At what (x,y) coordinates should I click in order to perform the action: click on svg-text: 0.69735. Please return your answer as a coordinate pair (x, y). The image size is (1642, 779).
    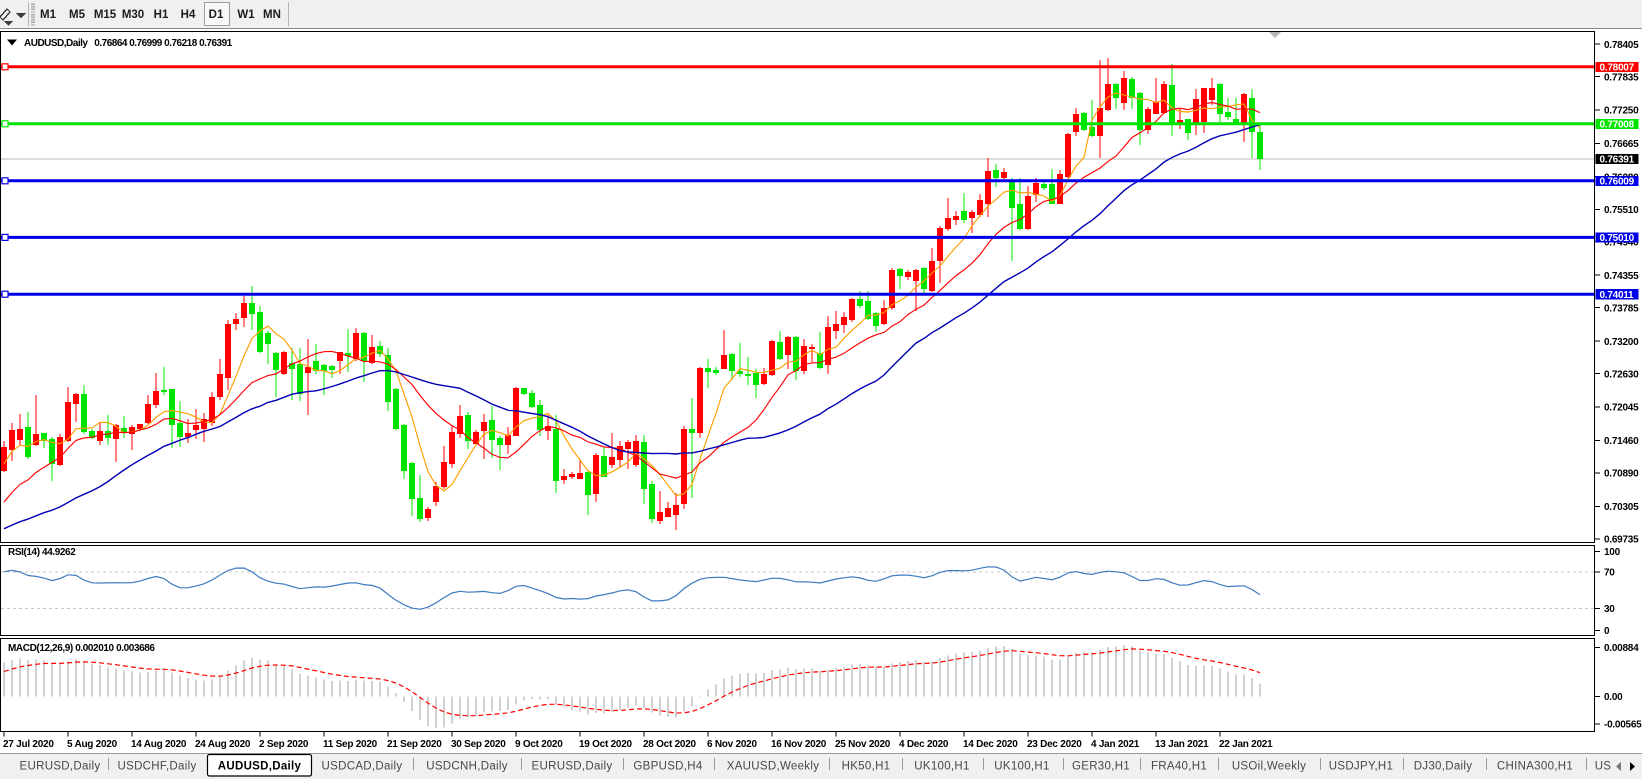
    Looking at the image, I should click on (1621, 540).